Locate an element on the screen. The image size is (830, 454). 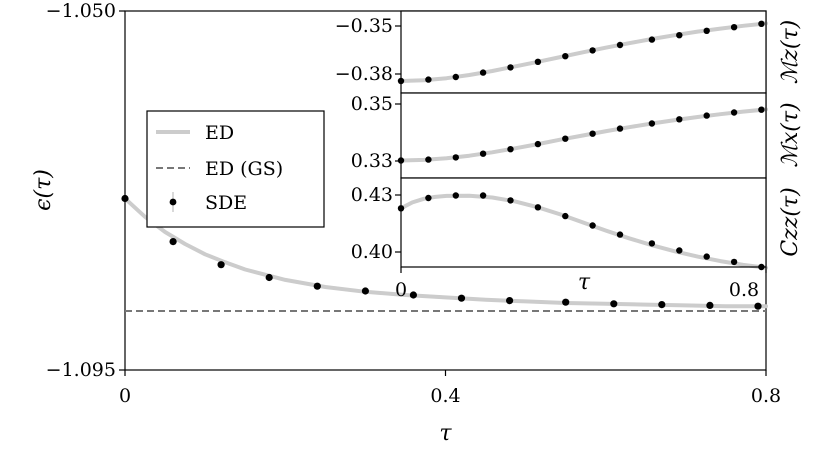
inset-x-axis-label: τ is located at coordinates (584, 282).